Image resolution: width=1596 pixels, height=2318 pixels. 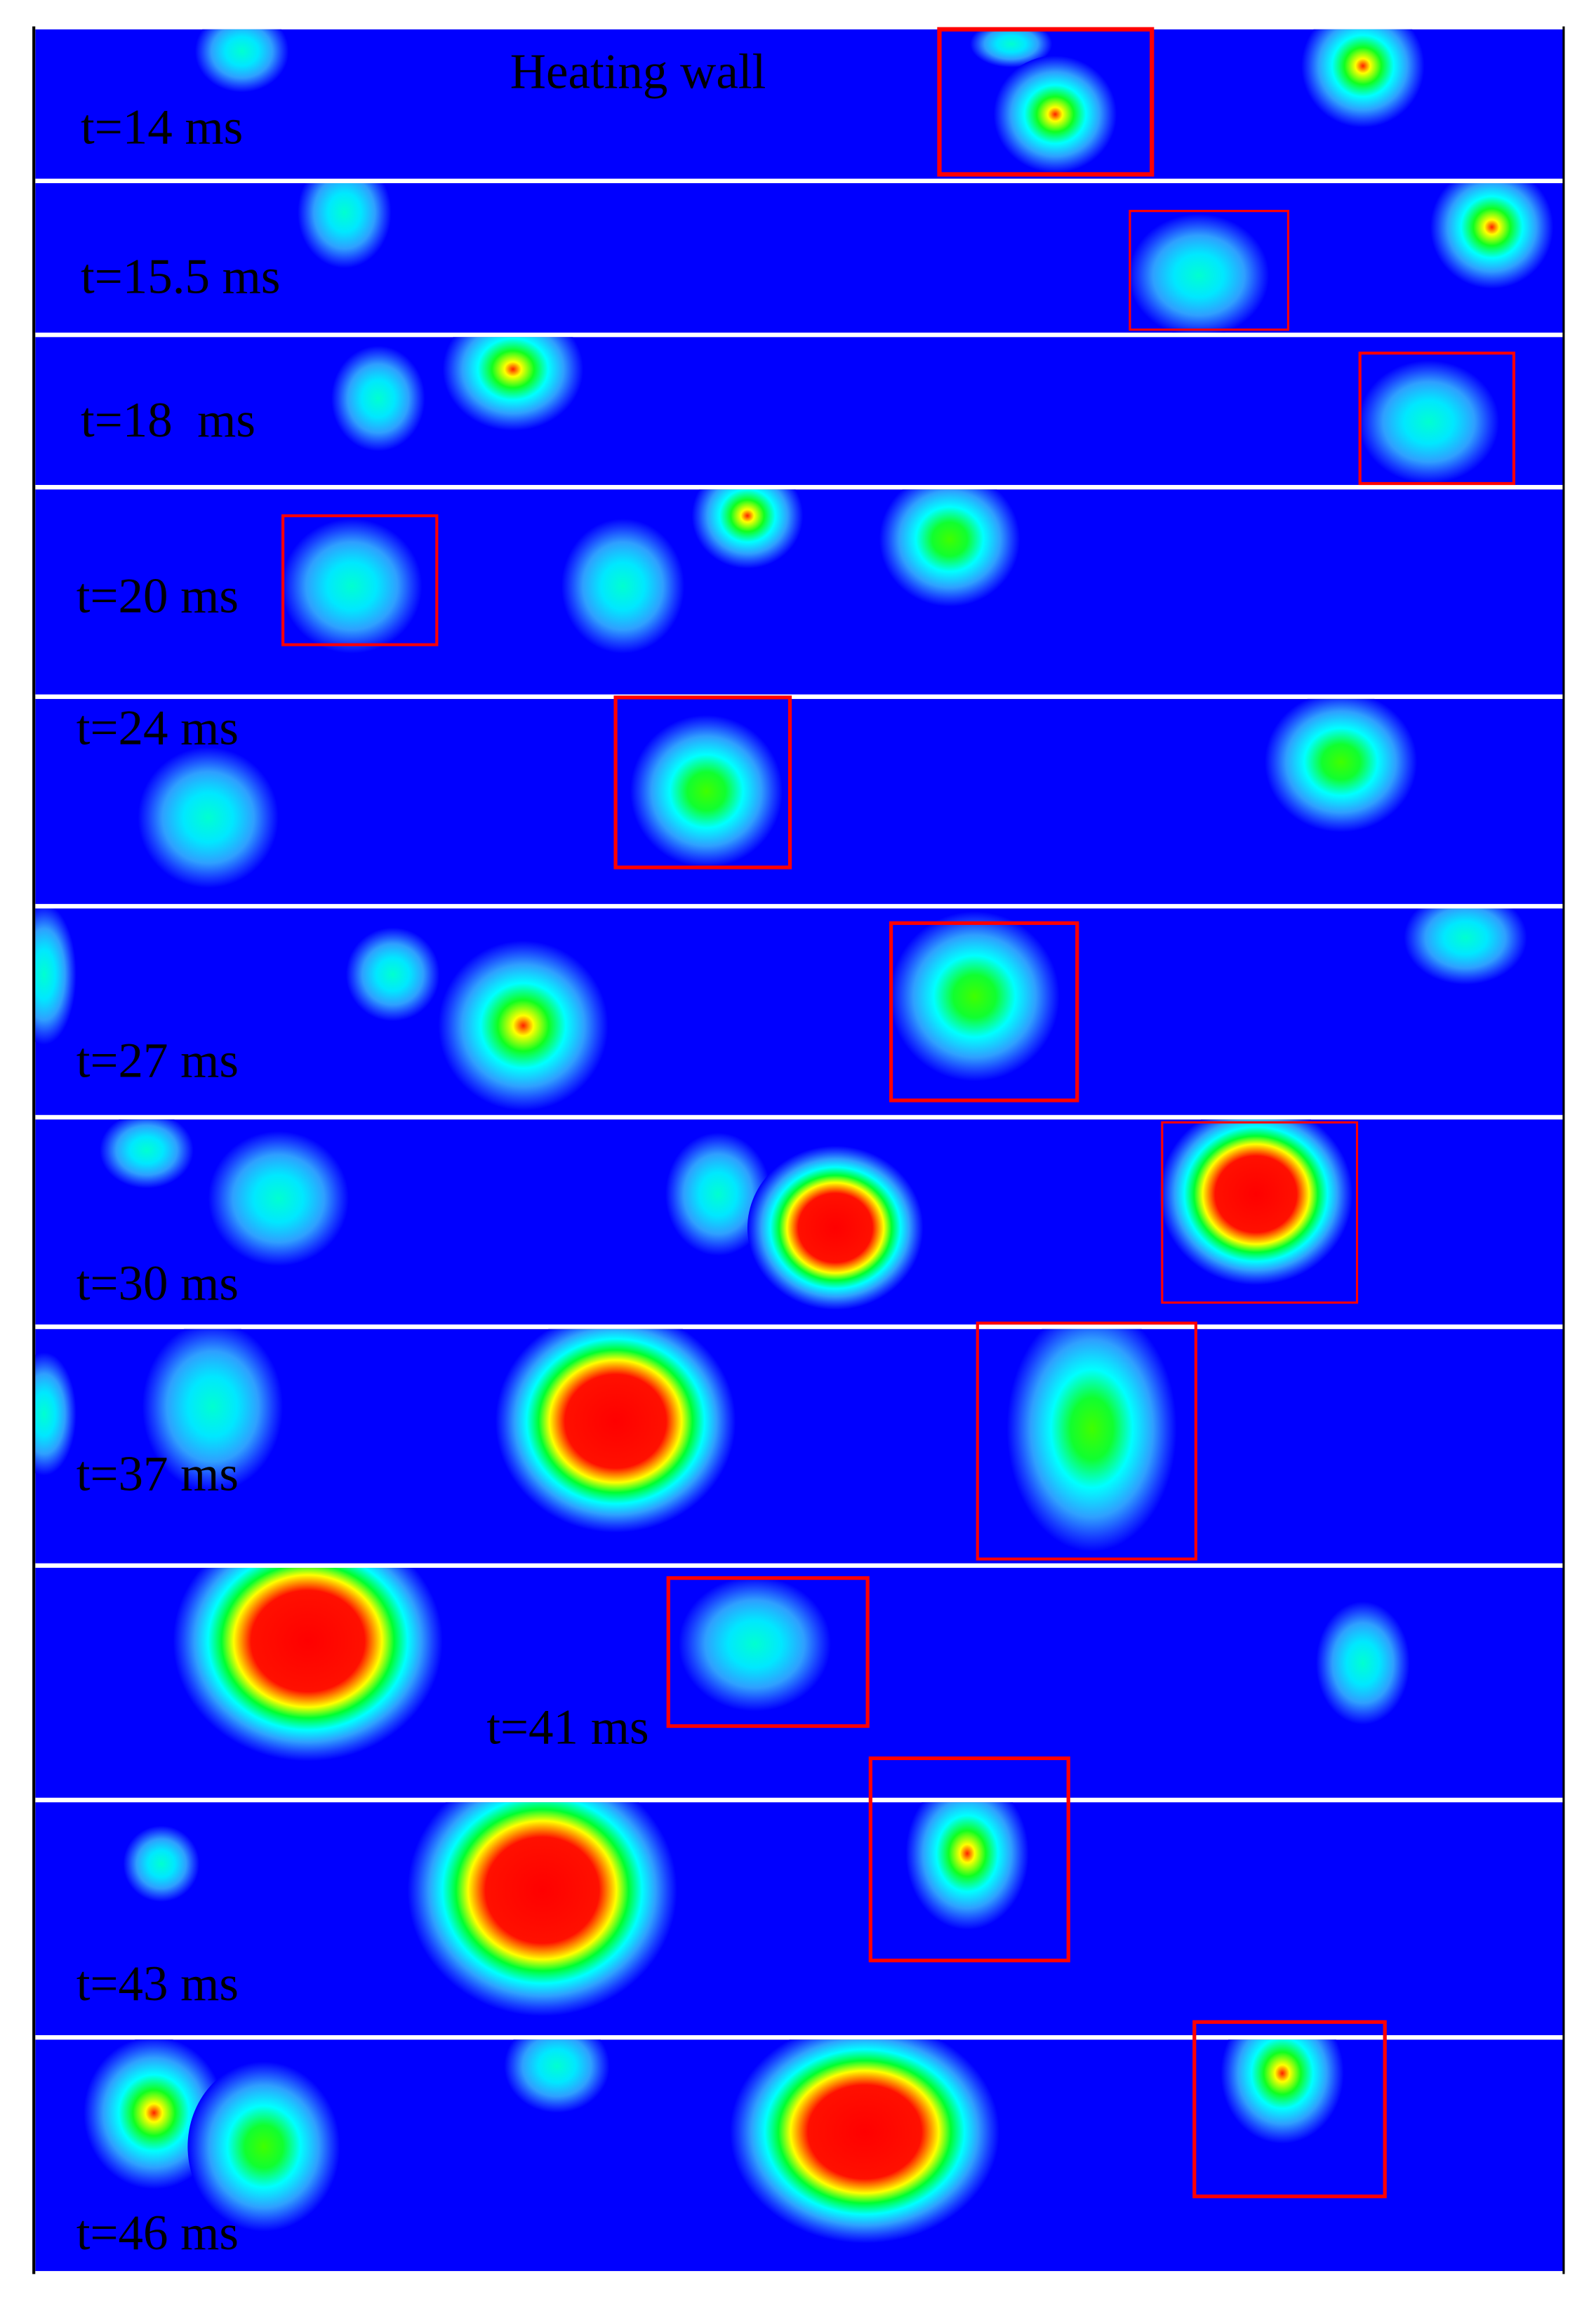 What do you see at coordinates (158, 1984) in the screenshot?
I see `time-label: t=43 ms` at bounding box center [158, 1984].